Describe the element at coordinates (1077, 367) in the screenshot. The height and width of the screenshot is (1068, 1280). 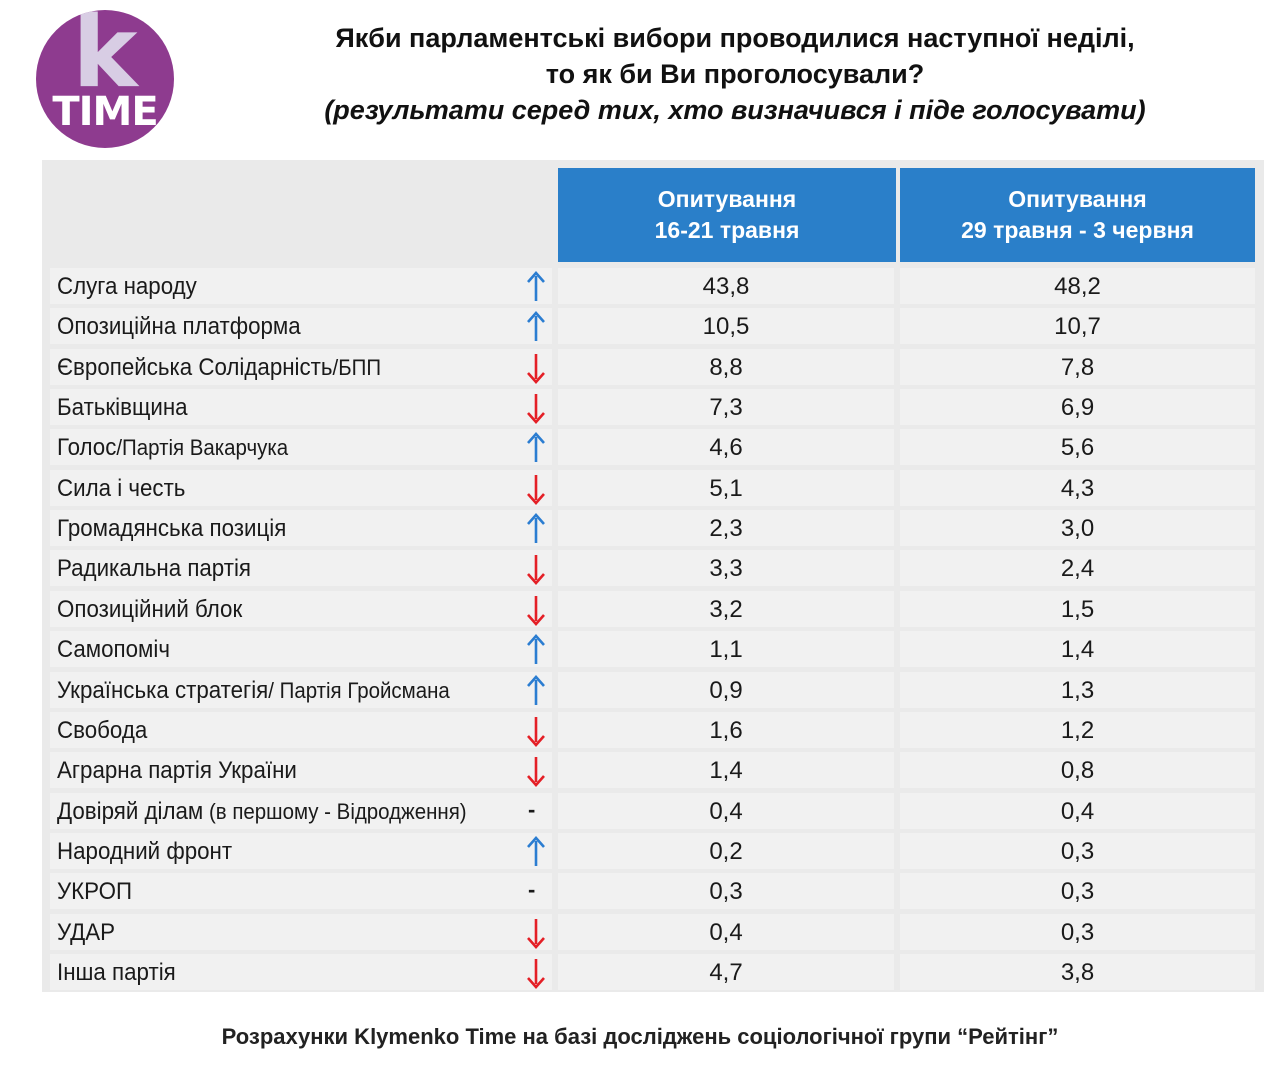
I see `value-poll-2: 7,8` at that location.